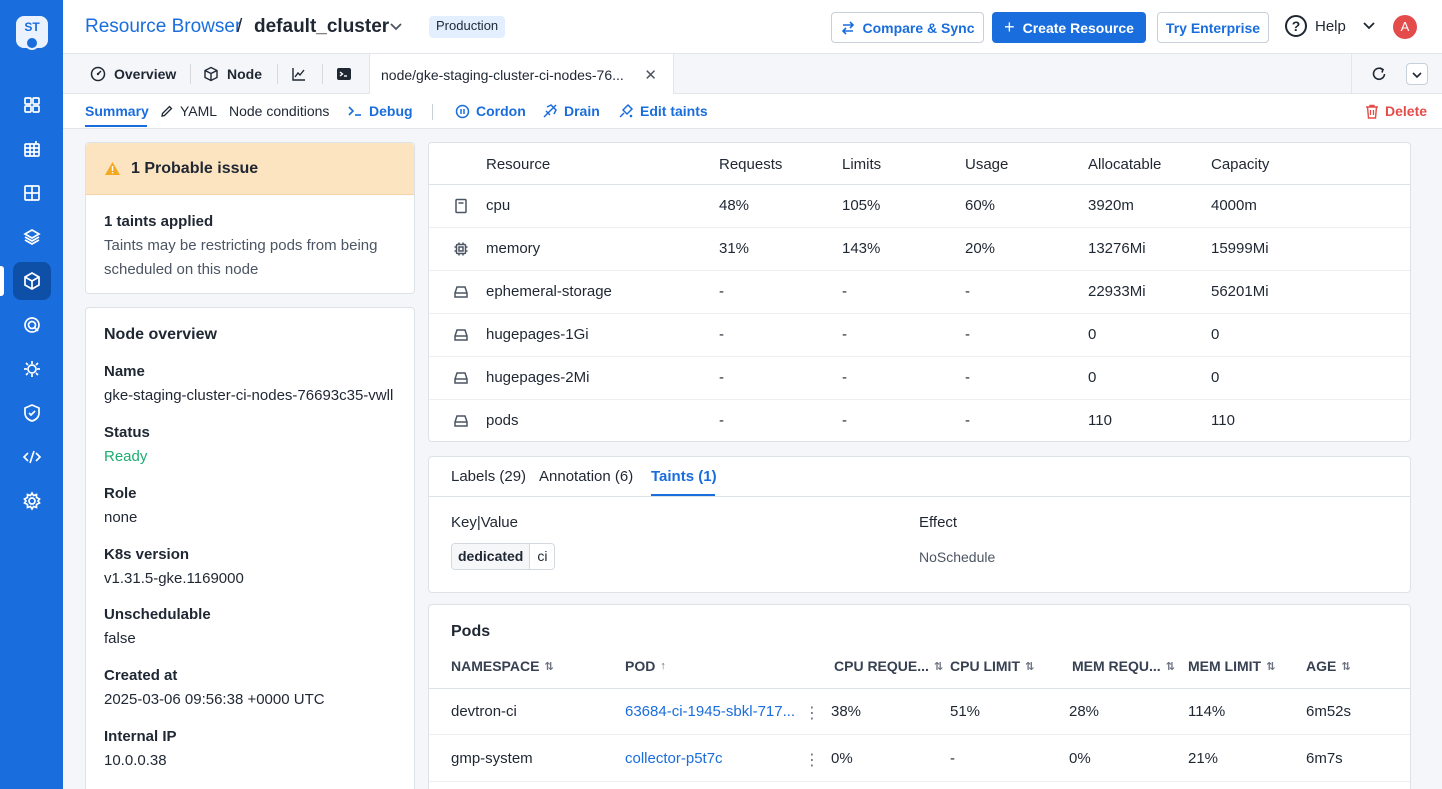 This screenshot has width=1442, height=789. I want to click on drain-label: Drain, so click(582, 111).